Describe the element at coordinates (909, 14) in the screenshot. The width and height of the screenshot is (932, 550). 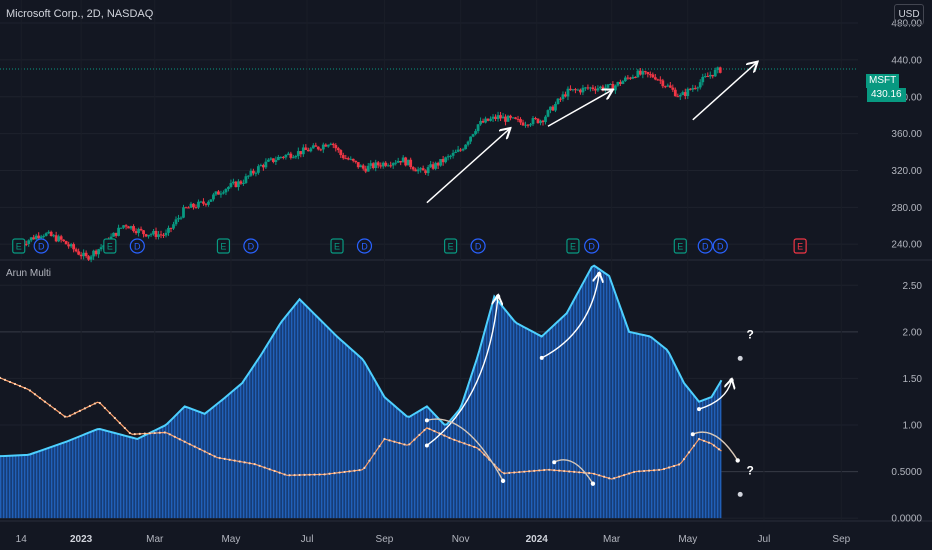
I see `currency-button: USD` at that location.